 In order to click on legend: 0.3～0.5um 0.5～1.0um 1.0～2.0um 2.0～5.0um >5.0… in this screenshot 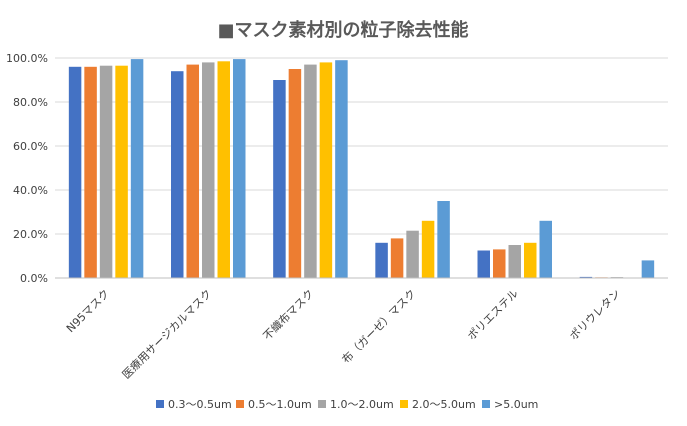, I will do `click(347, 404)`.